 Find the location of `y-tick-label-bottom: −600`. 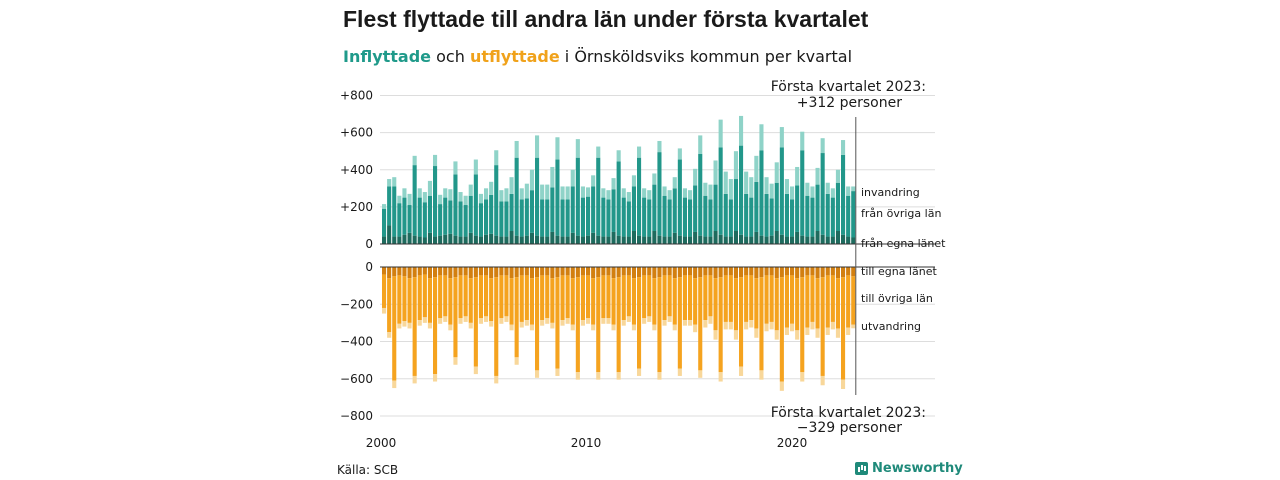

y-tick-label-bottom: −600 is located at coordinates (356, 379).